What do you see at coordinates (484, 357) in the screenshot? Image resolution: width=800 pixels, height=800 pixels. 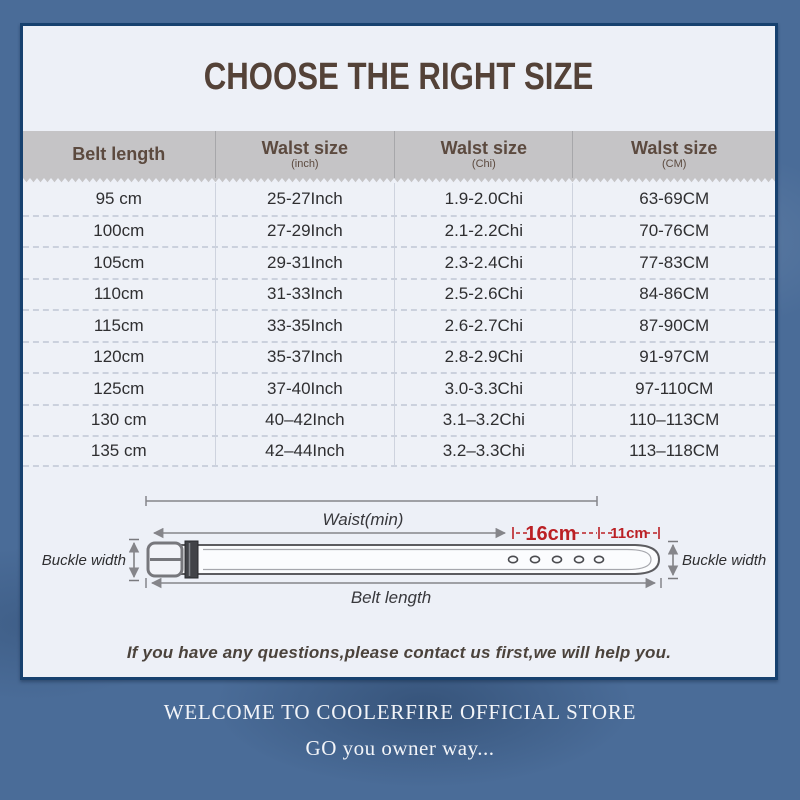 I see `table-cell: 2.8-2.9Chi` at bounding box center [484, 357].